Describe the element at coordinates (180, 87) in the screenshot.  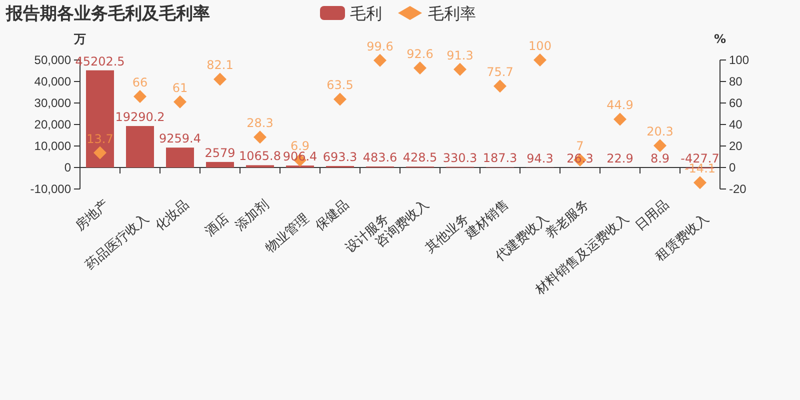
I see `data-label: 61` at that location.